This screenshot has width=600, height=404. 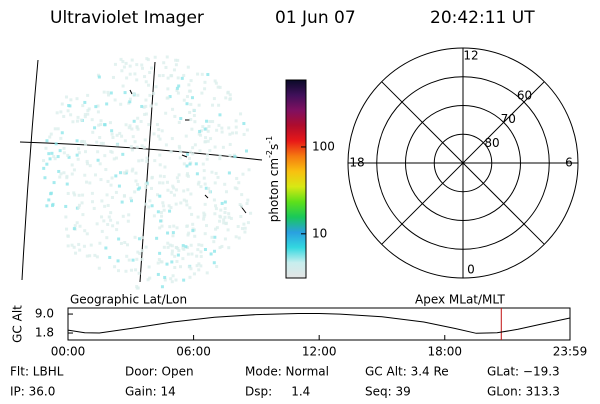 I want to click on right-label: Apex MLat/MLT, so click(x=460, y=300).